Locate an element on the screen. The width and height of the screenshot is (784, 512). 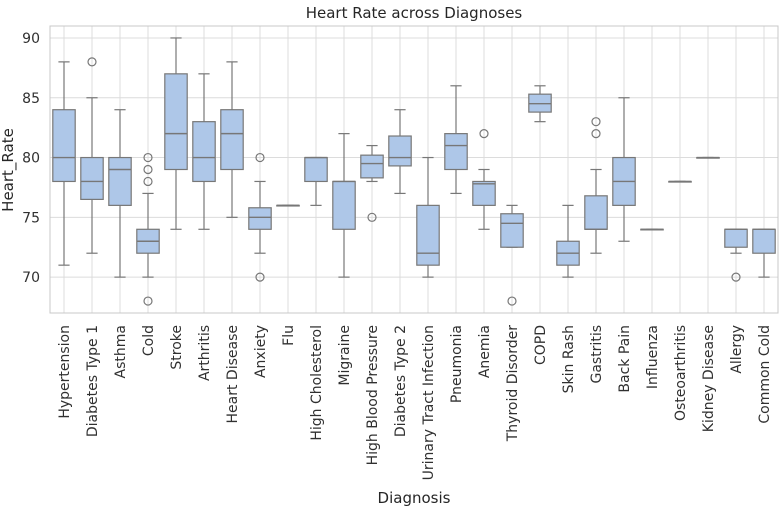
y-tick-label: 80 is located at coordinates (31, 159).